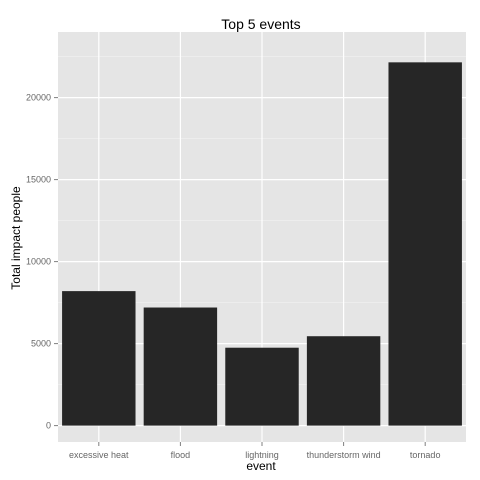 This screenshot has height=480, width=480. I want to click on x-tick-label: flood, so click(181, 455).